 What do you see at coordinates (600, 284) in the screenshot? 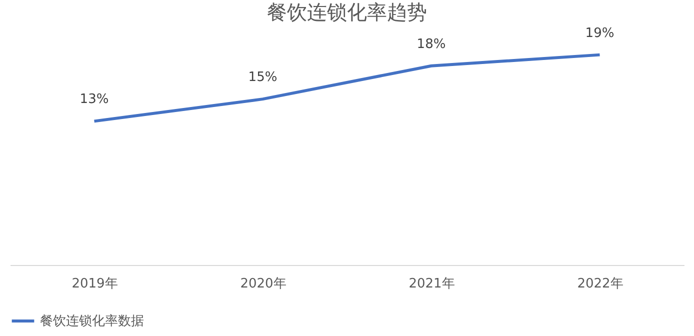
I see `x-tick-label: 2022年` at bounding box center [600, 284].